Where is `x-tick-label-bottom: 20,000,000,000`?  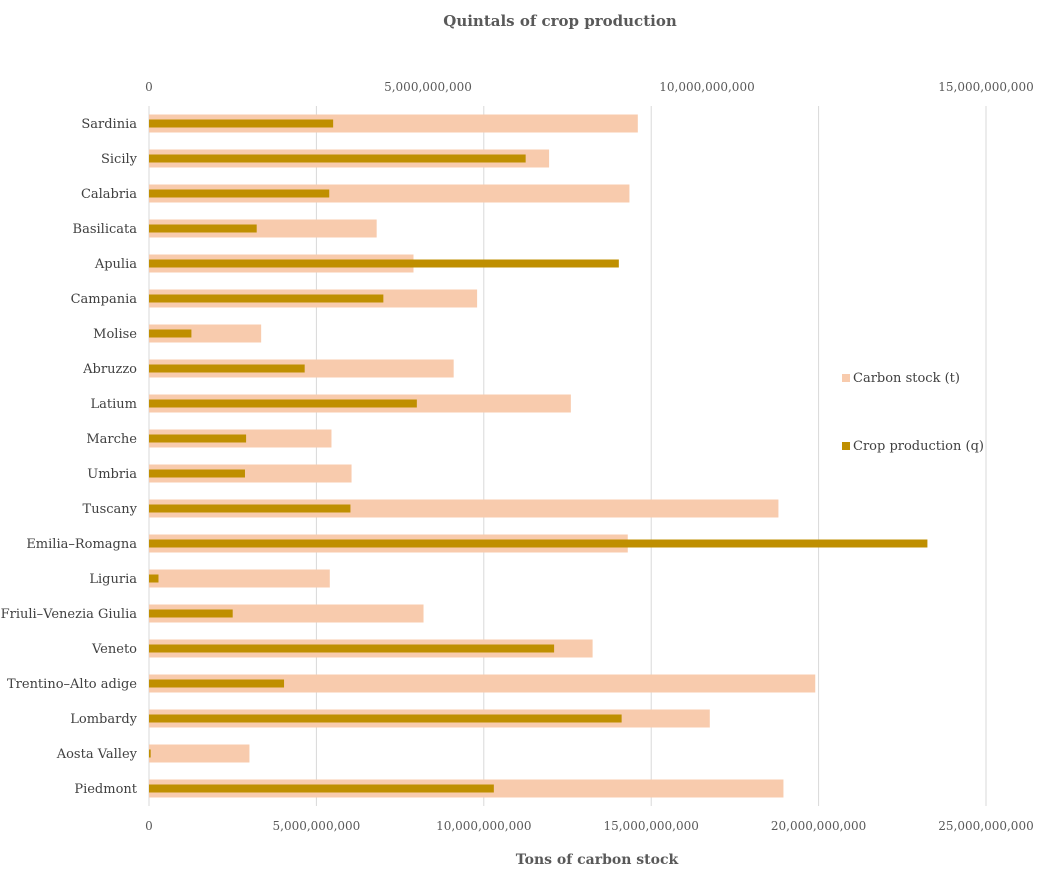
x-tick-label-bottom: 20,000,000,000 is located at coordinates (818, 826).